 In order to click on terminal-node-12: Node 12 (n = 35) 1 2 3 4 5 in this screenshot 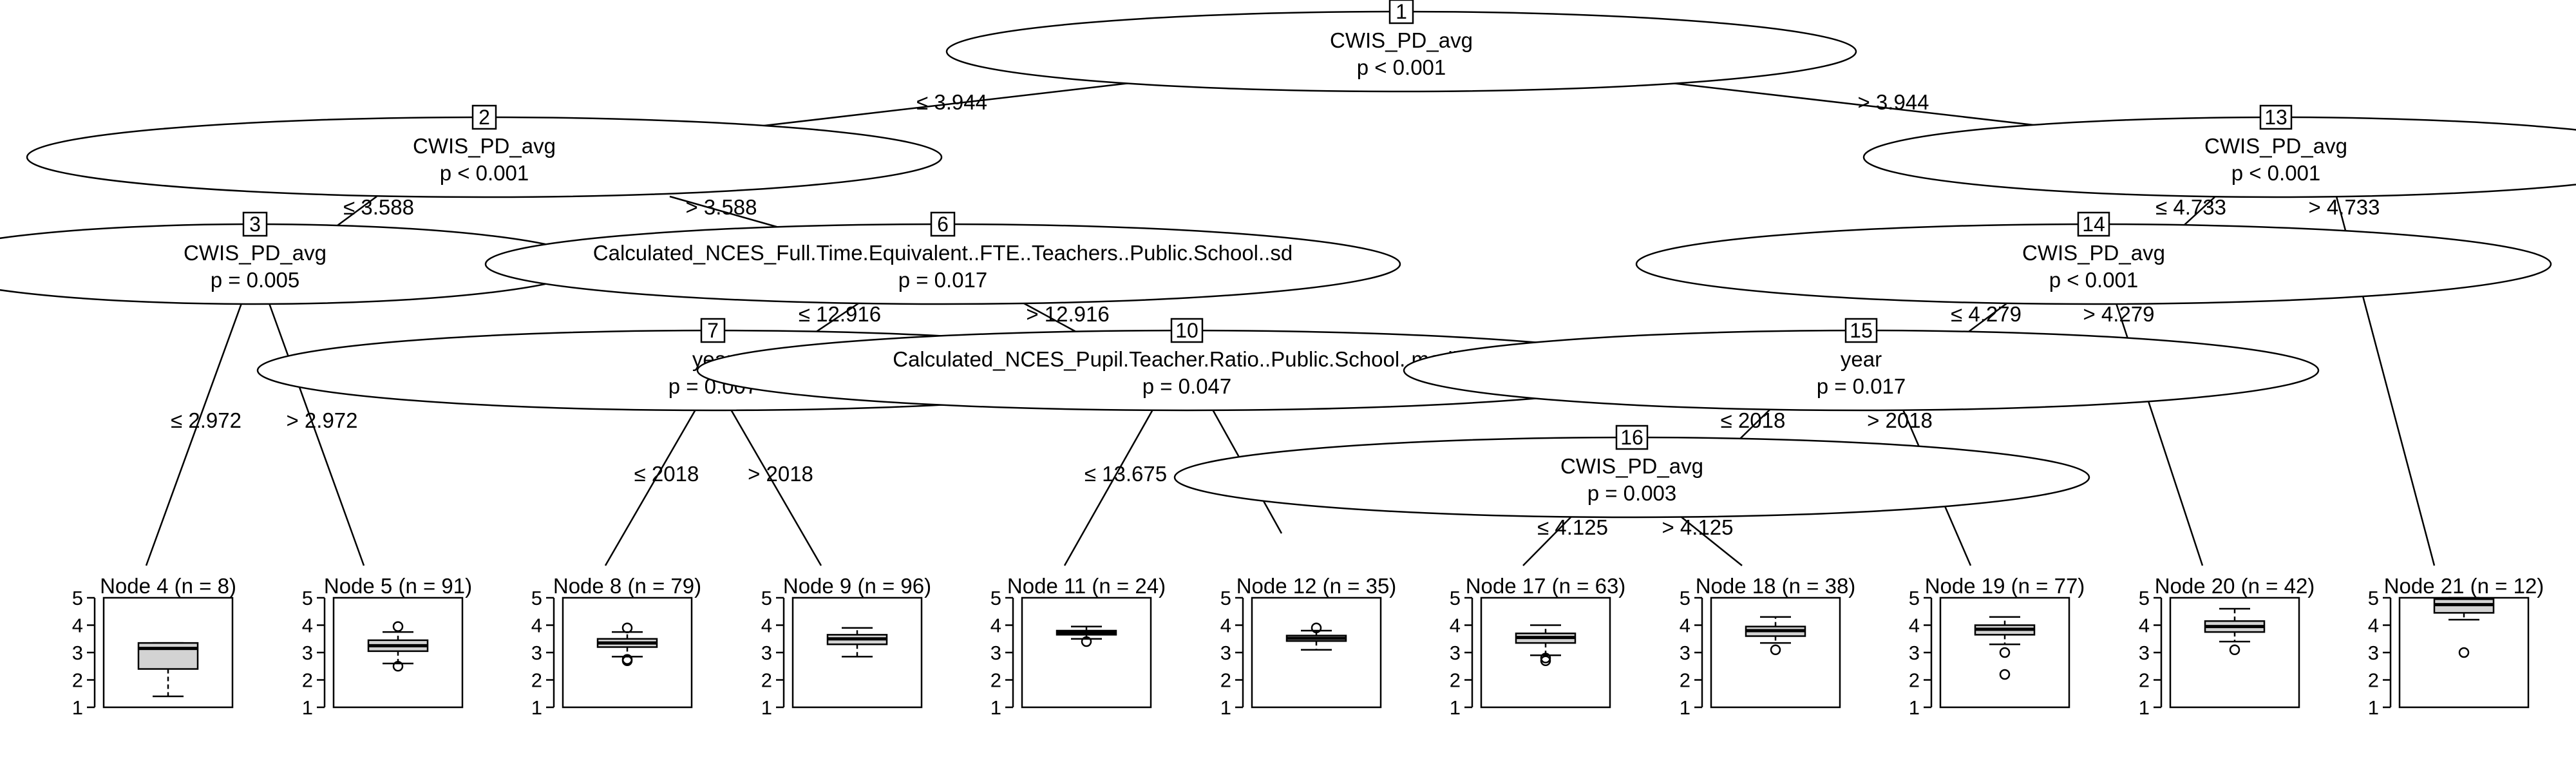, I will do `click(1308, 646)`.